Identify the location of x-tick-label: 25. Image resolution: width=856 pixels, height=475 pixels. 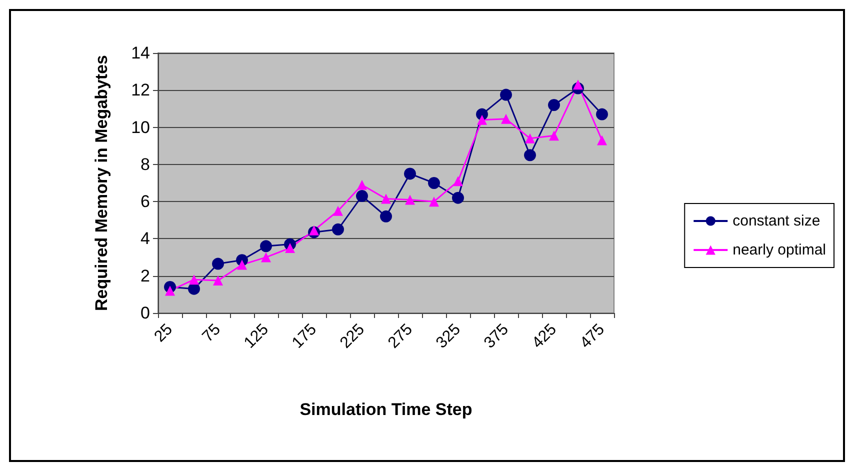
(163, 333).